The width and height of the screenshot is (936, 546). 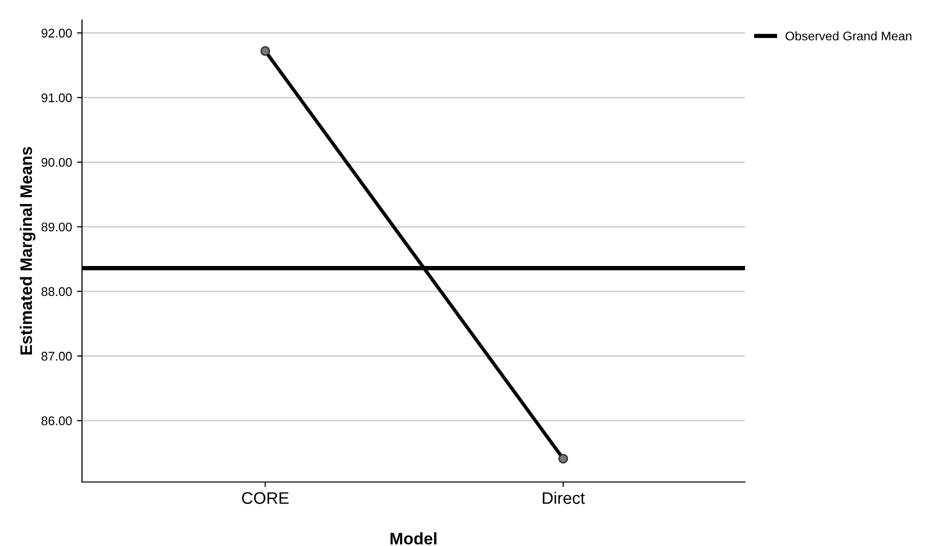 I want to click on y-tick-label: 91.00, so click(x=57, y=97).